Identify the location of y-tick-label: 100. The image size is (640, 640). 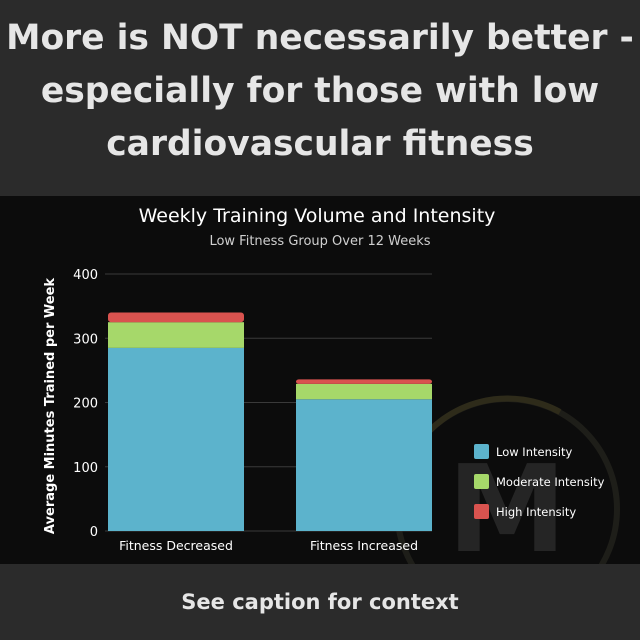
(85, 468).